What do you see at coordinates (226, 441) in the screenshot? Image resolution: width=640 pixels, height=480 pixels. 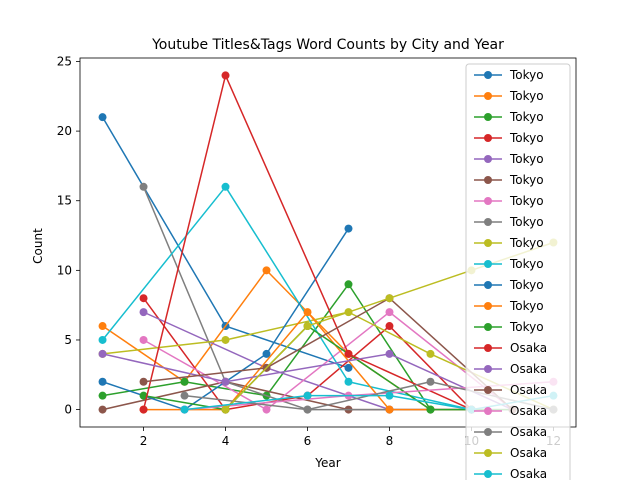 I see `x-tick-label: 4` at bounding box center [226, 441].